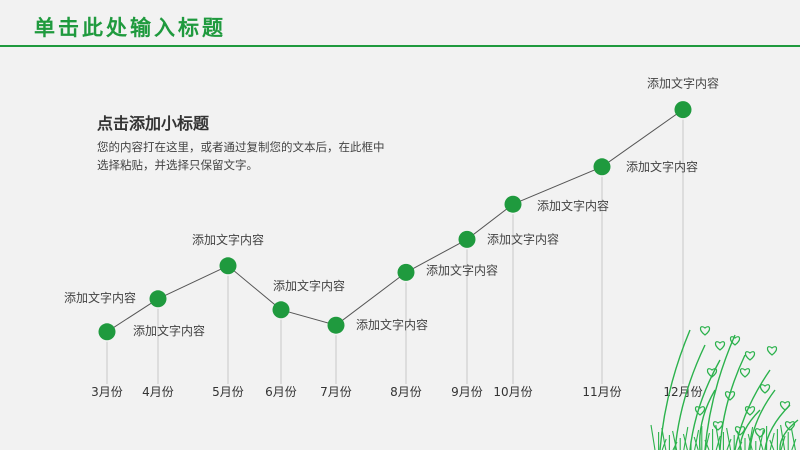  What do you see at coordinates (130, 28) in the screenshot?
I see `page-title: 单击此处输入标题` at bounding box center [130, 28].